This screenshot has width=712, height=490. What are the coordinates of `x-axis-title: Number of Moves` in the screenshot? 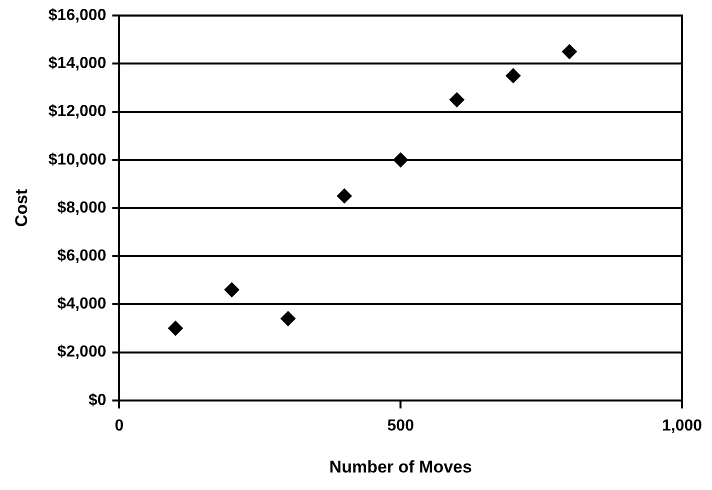 It's located at (400, 466).